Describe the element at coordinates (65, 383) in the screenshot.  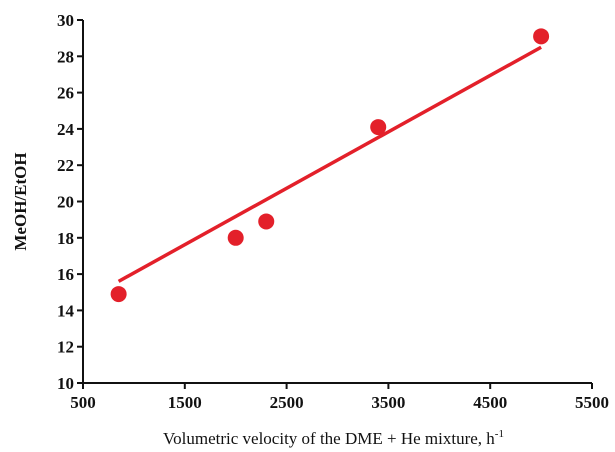
I see `y-tick-label: 10` at that location.